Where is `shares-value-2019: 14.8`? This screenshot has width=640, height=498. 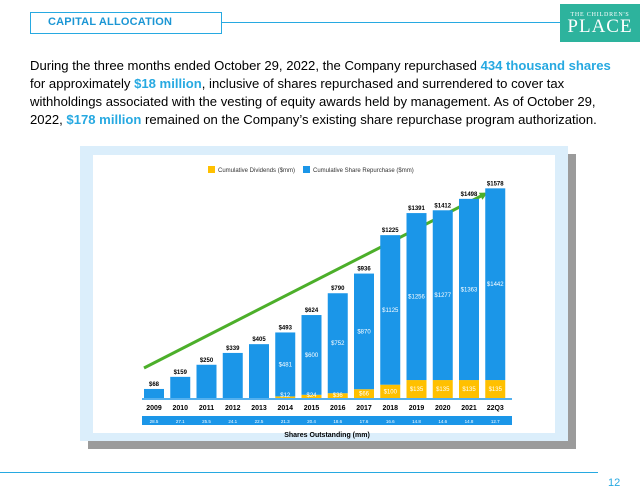
shares-value-2019: 14.8 is located at coordinates (416, 421).